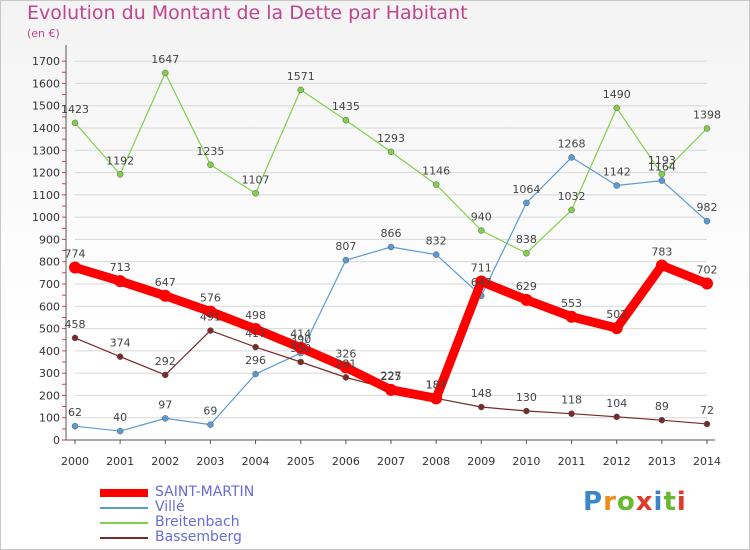  I want to click on x-tick-label: 2013, so click(662, 461).